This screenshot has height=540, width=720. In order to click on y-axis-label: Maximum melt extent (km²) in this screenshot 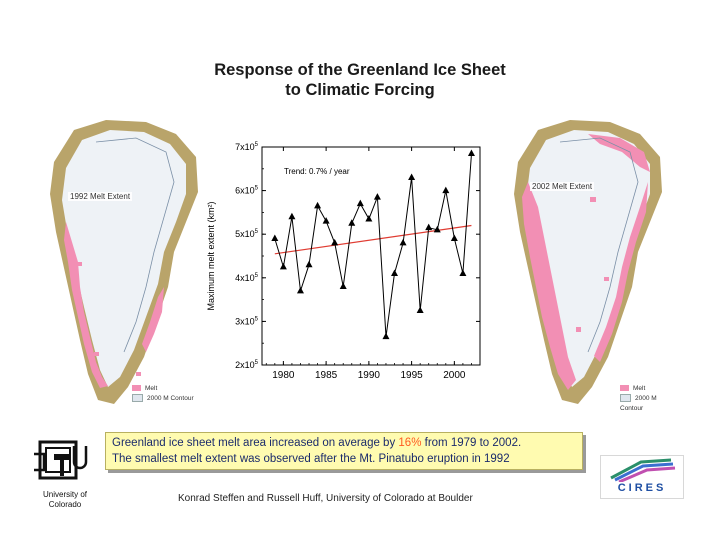, I will do `click(211, 255)`.